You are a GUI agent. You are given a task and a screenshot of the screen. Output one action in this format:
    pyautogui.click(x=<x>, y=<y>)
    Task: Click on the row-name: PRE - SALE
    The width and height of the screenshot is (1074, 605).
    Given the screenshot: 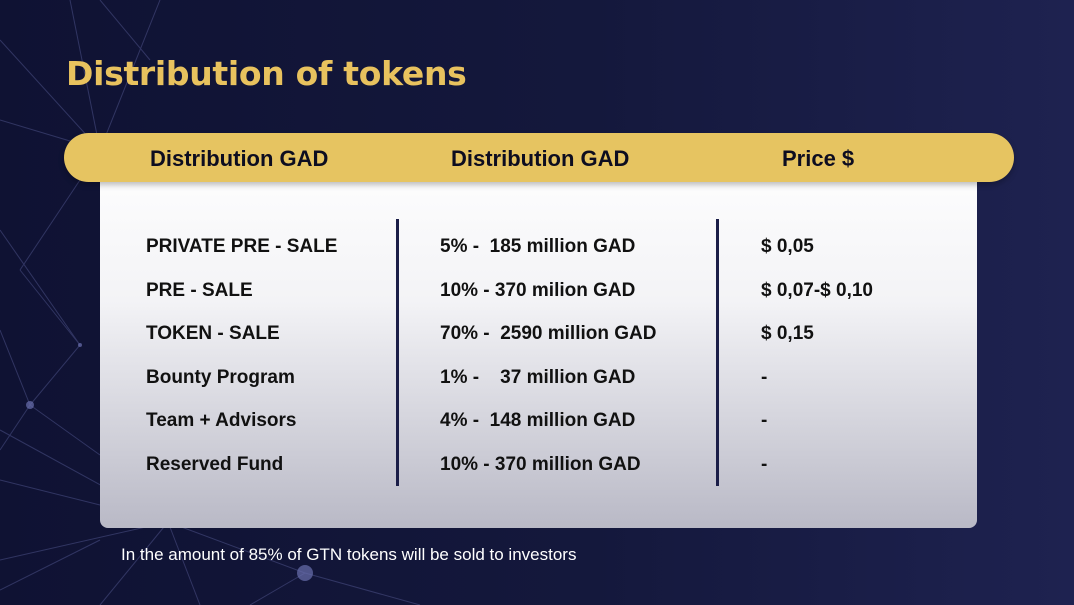 What is the action you would take?
    pyautogui.click(x=199, y=290)
    